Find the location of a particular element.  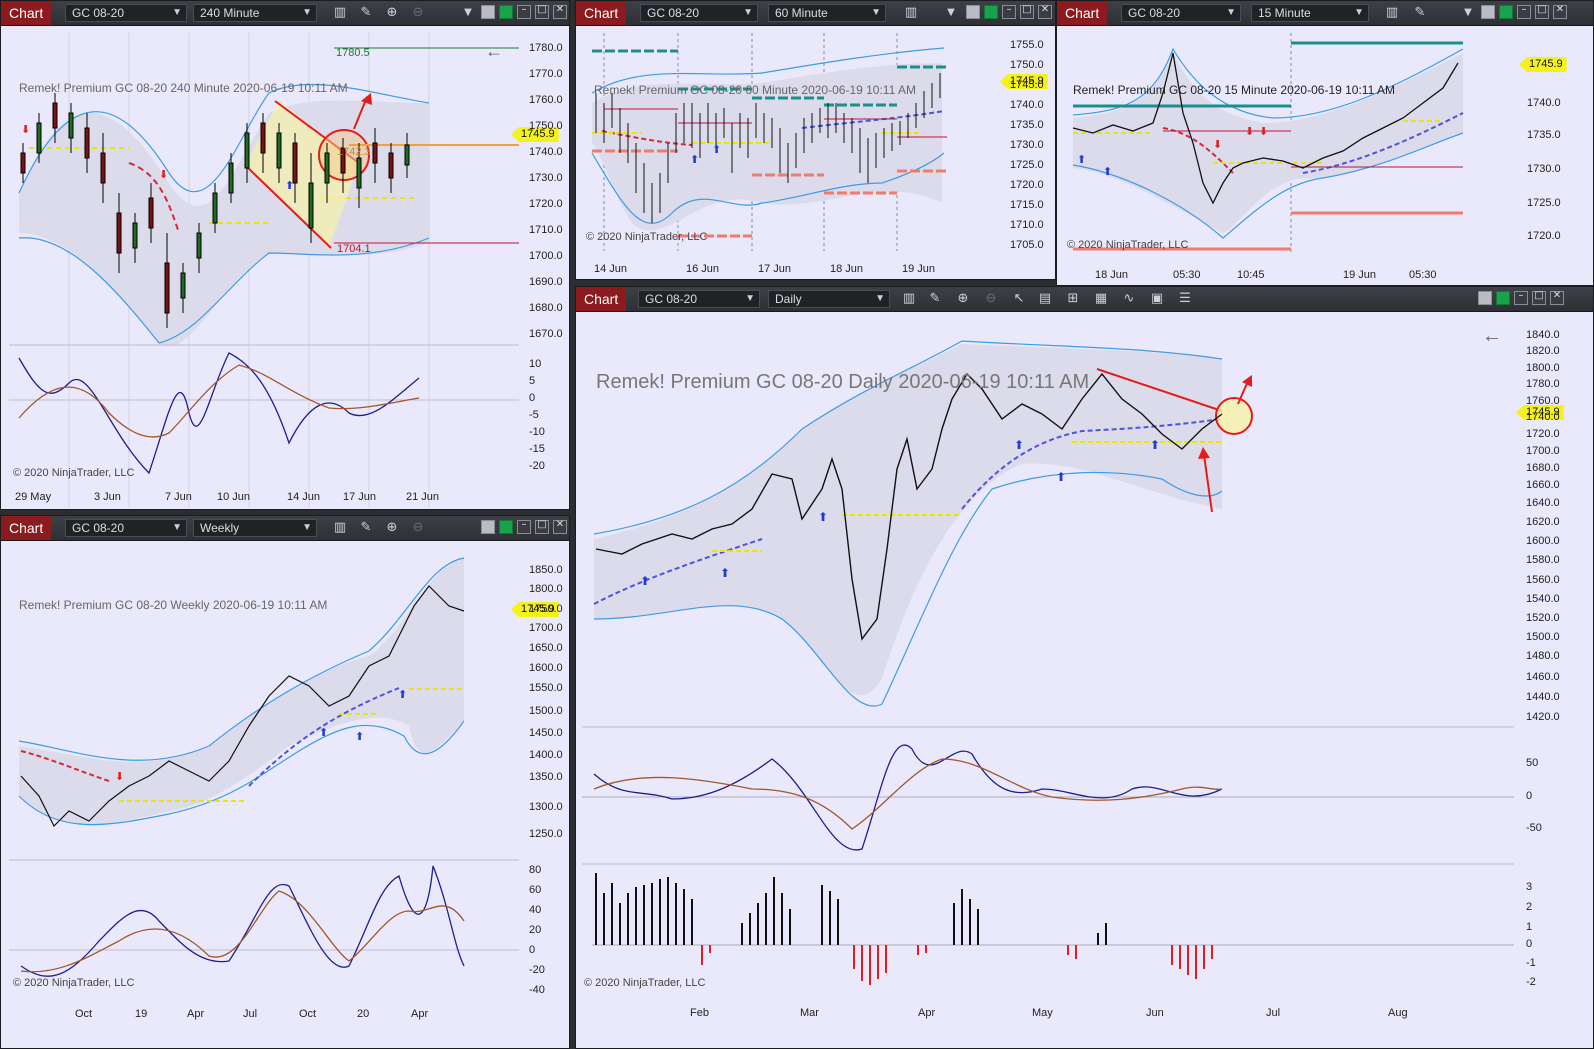

y-tick: 1770.0 is located at coordinates (546, 74).